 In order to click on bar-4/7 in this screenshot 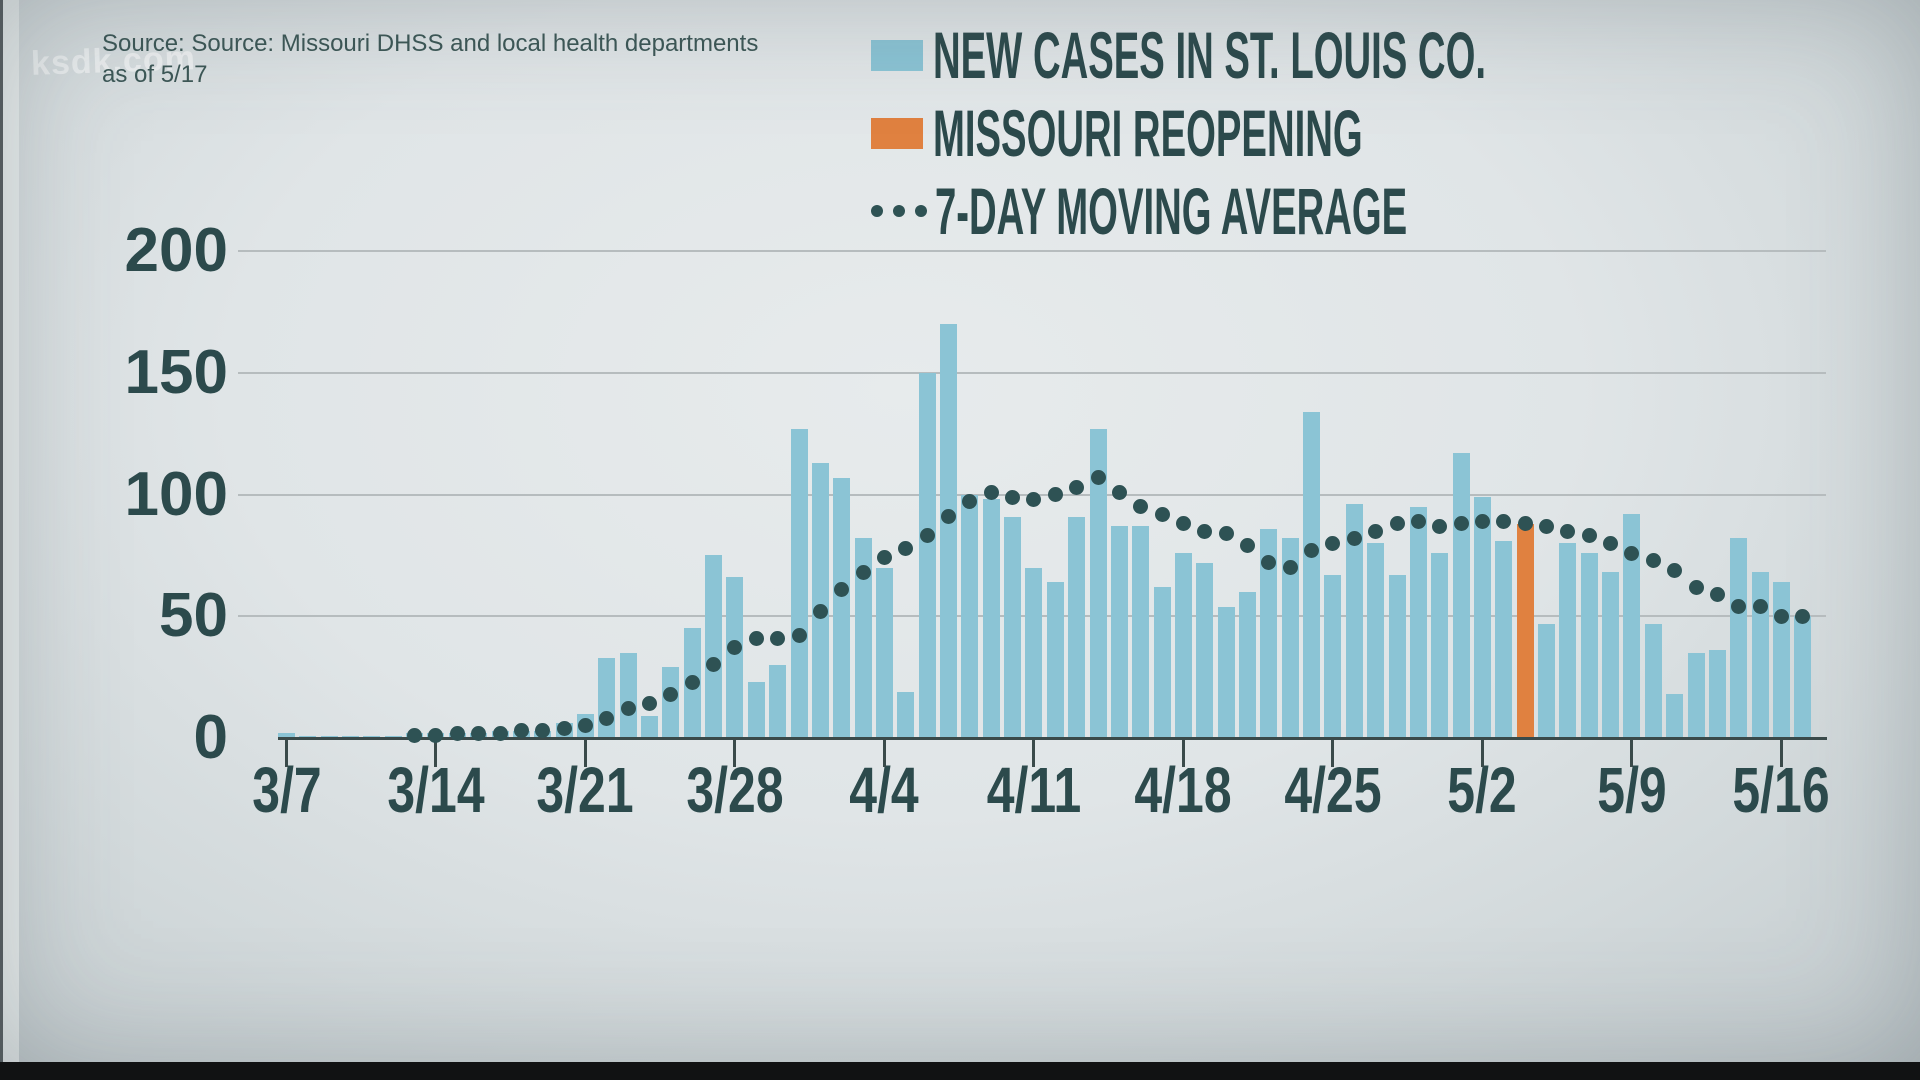, I will do `click(949, 531)`.